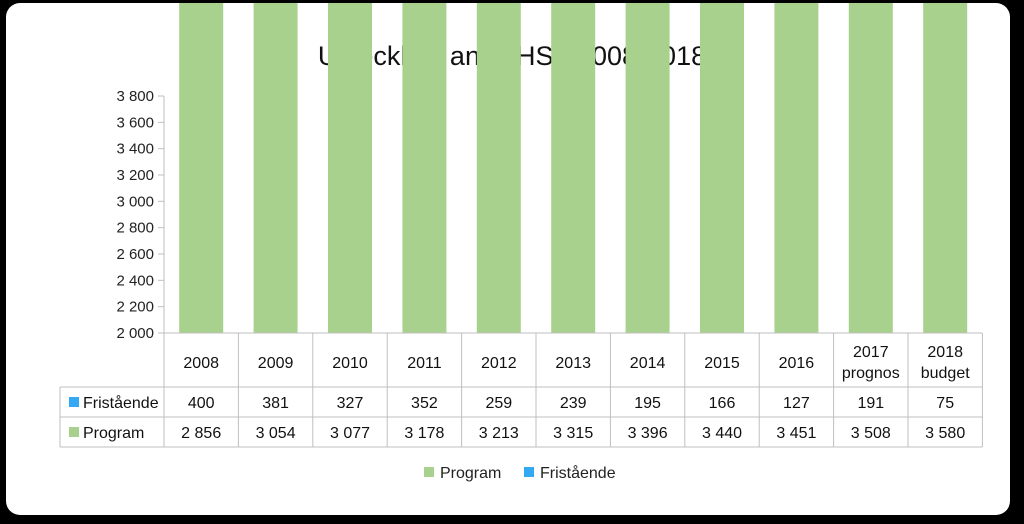 The width and height of the screenshot is (1024, 524). I want to click on category-label: 2015, so click(722, 363).